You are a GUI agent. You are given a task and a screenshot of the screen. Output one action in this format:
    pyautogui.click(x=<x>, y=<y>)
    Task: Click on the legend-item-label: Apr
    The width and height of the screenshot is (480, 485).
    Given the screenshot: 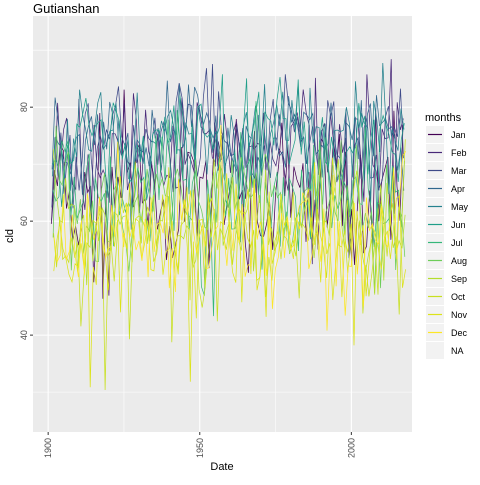 What is the action you would take?
    pyautogui.click(x=458, y=189)
    